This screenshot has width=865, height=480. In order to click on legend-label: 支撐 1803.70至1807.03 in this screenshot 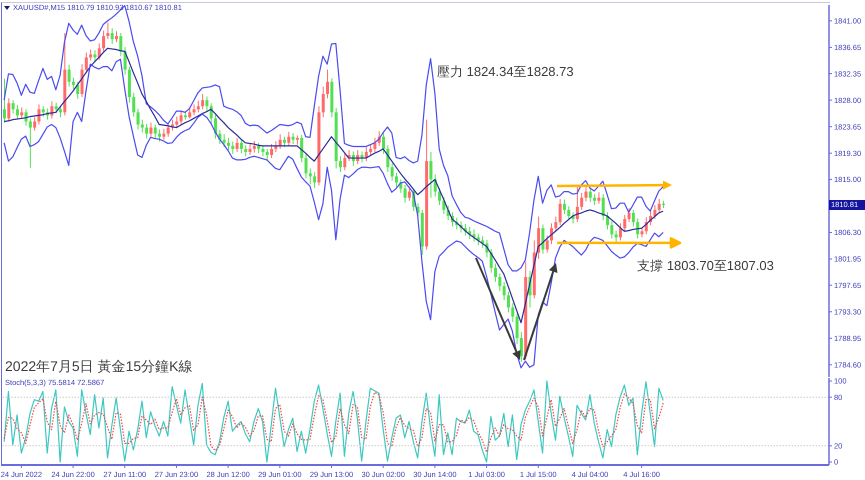, I will do `click(705, 265)`.